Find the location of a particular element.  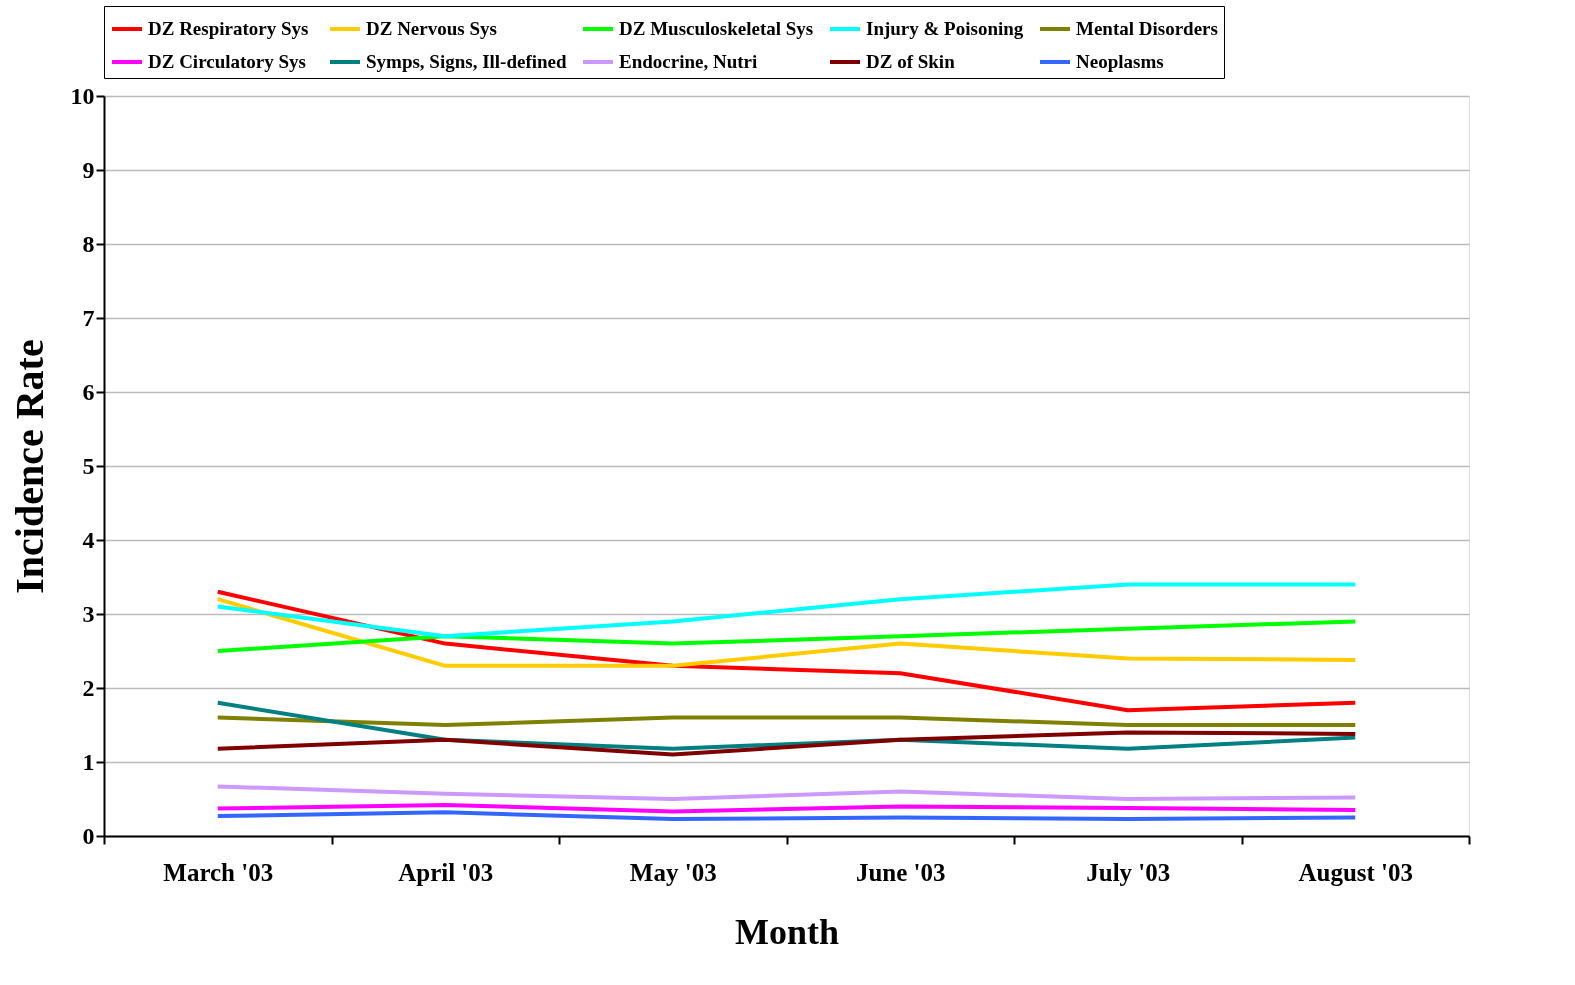

y-tick-label: 1 is located at coordinates (88, 761).